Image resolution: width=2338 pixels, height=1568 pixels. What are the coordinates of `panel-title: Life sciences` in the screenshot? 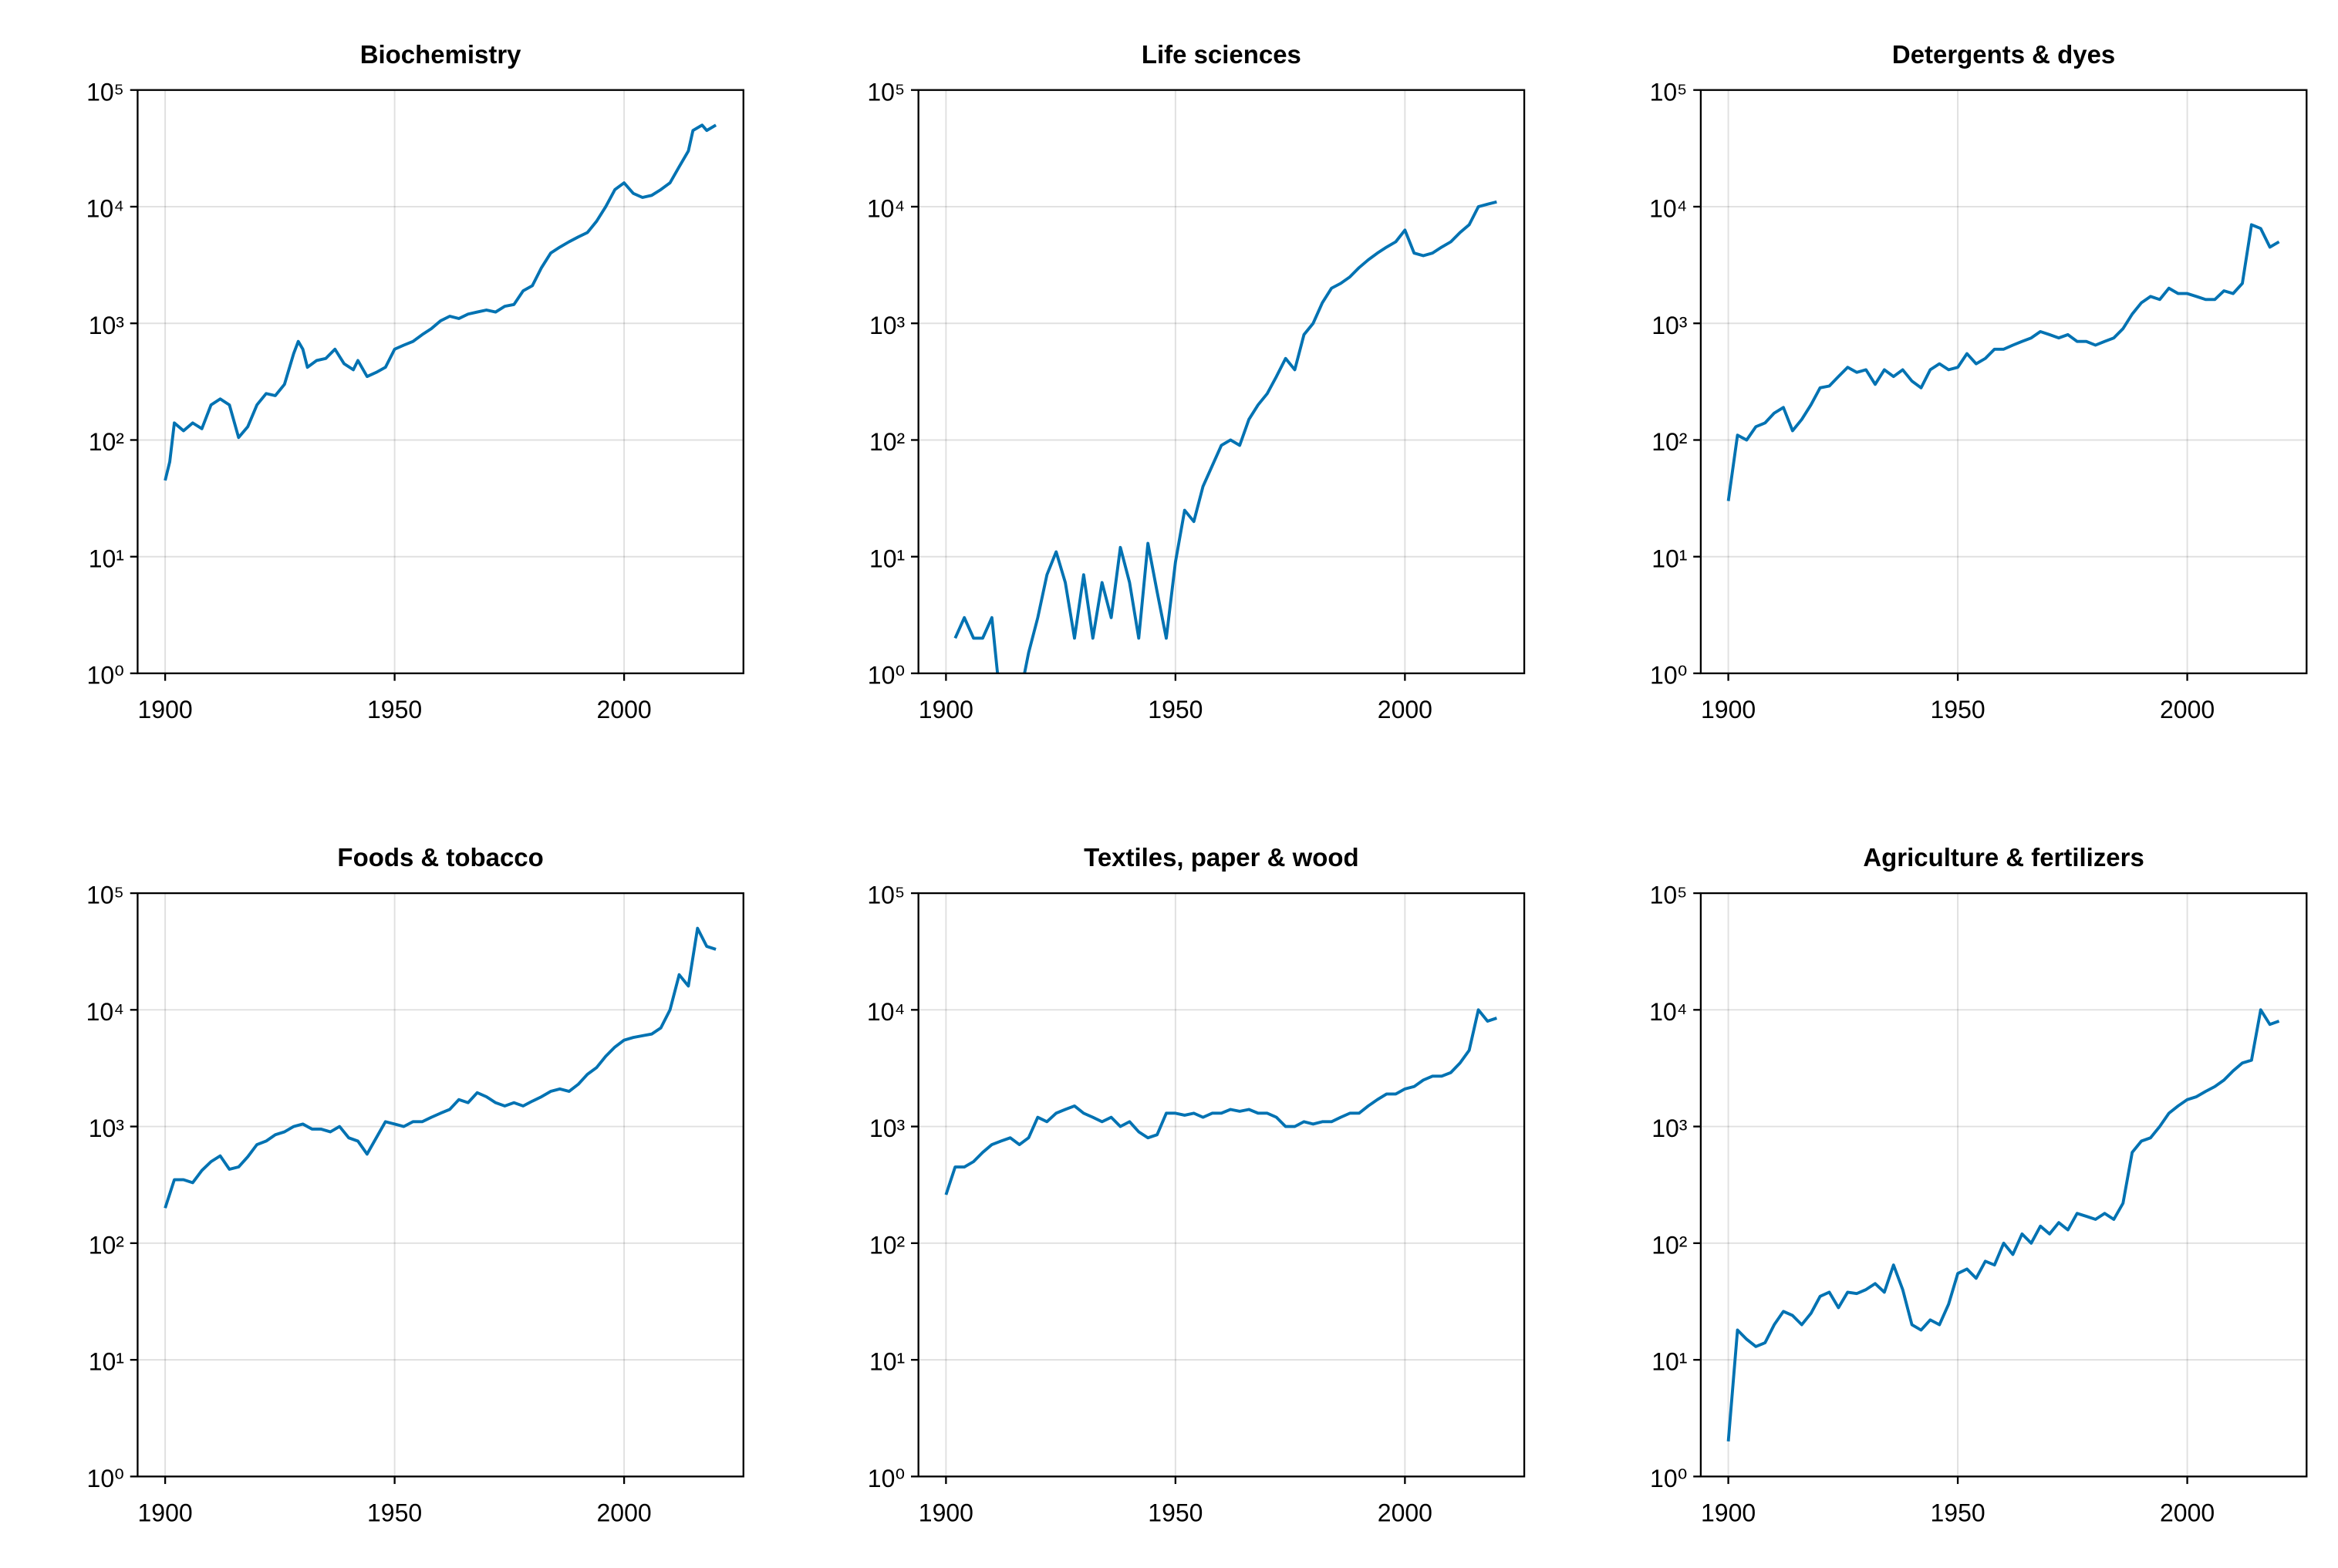 It's located at (1221, 55).